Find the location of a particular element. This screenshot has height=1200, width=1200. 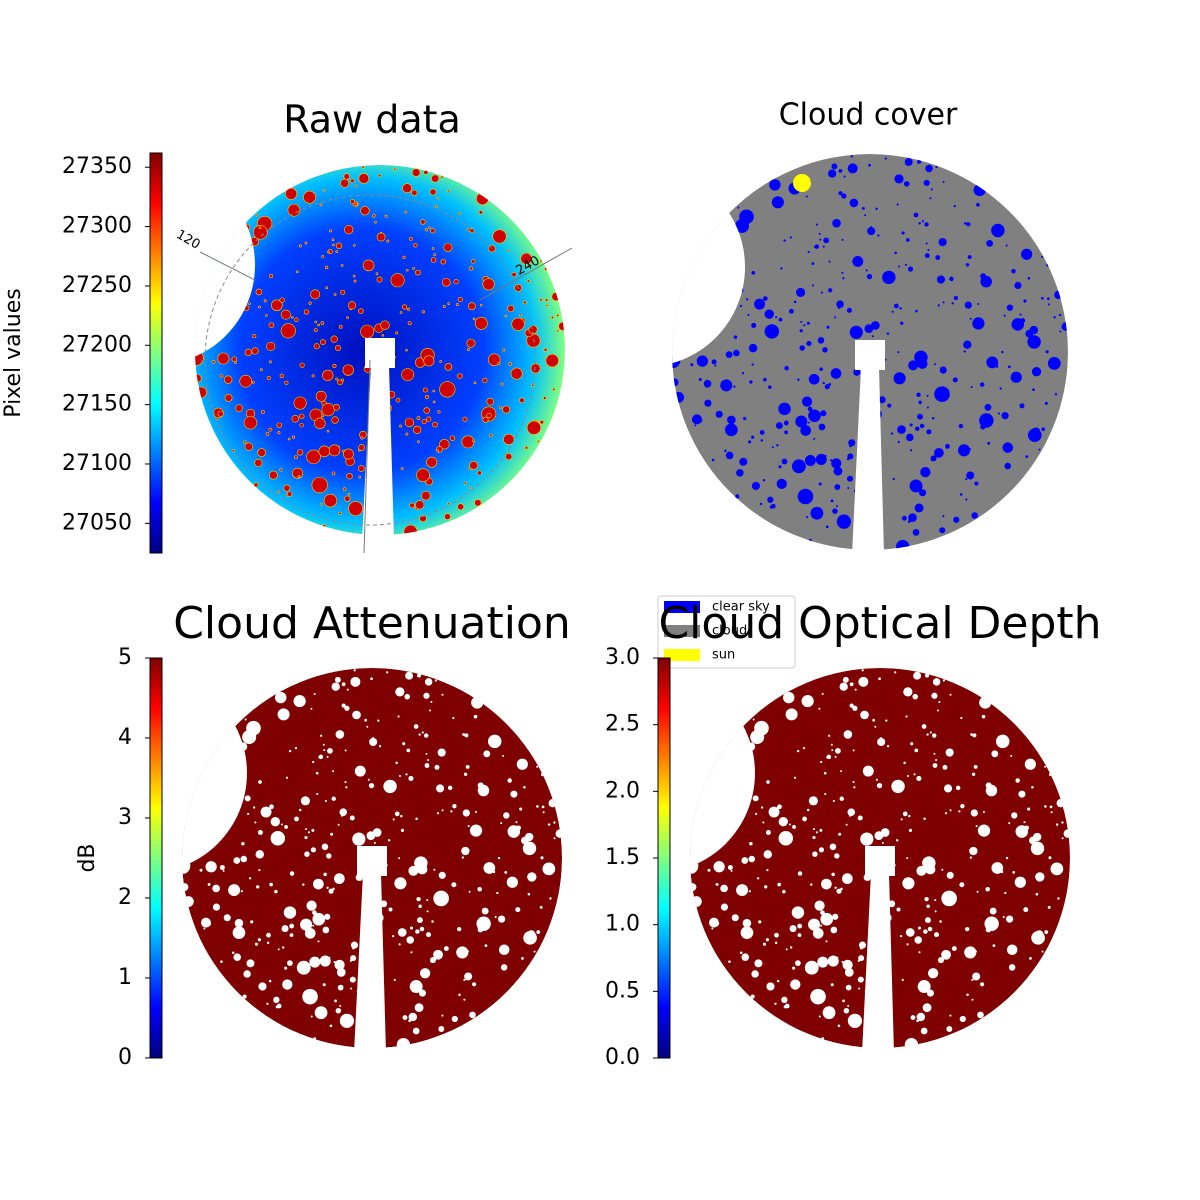

tick-label: 1.5 is located at coordinates (622, 857).